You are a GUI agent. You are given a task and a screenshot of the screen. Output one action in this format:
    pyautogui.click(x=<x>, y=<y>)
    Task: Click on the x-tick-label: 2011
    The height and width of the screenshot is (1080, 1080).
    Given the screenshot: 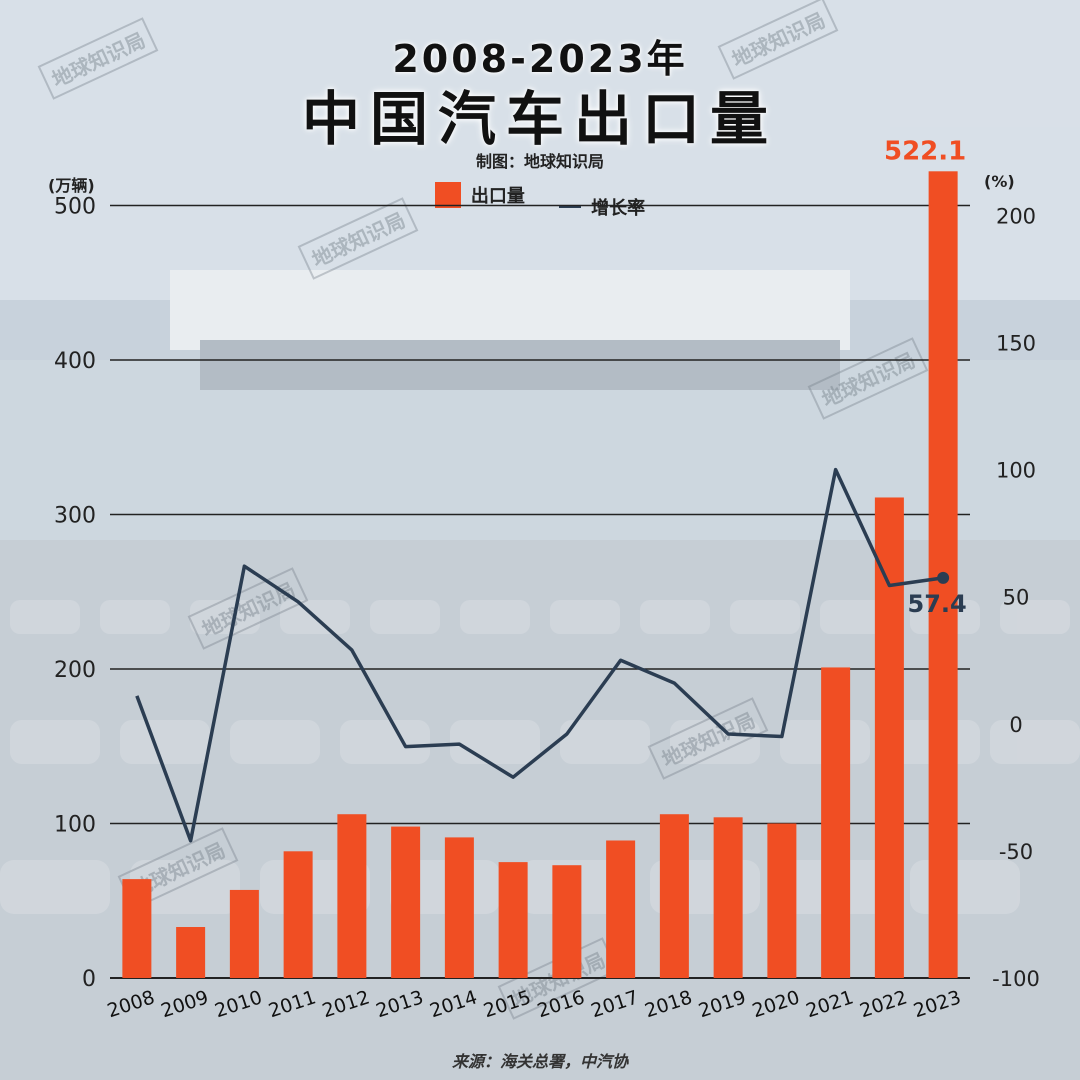 What is the action you would take?
    pyautogui.click(x=292, y=1004)
    